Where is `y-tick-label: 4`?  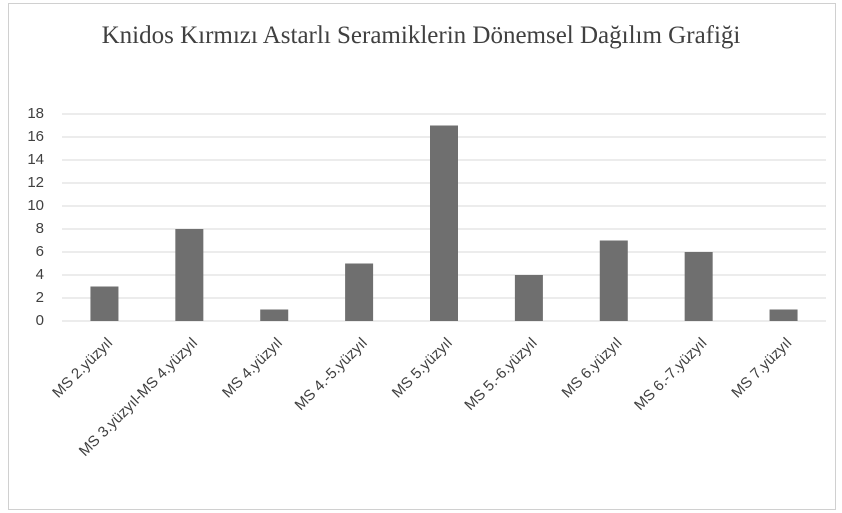
y-tick-label: 4 is located at coordinates (40, 274).